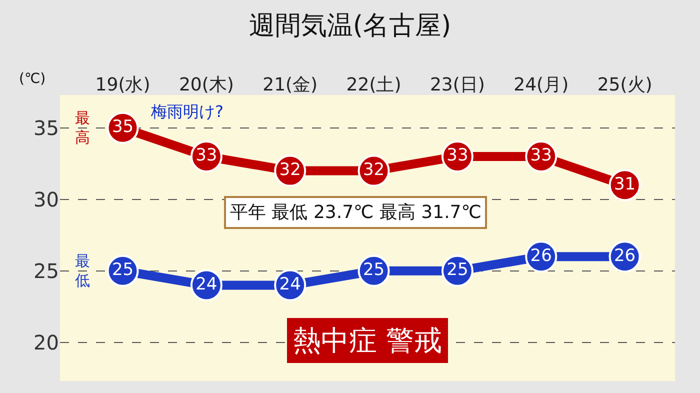  I want to click on y-tick-label: 25, so click(46, 270).